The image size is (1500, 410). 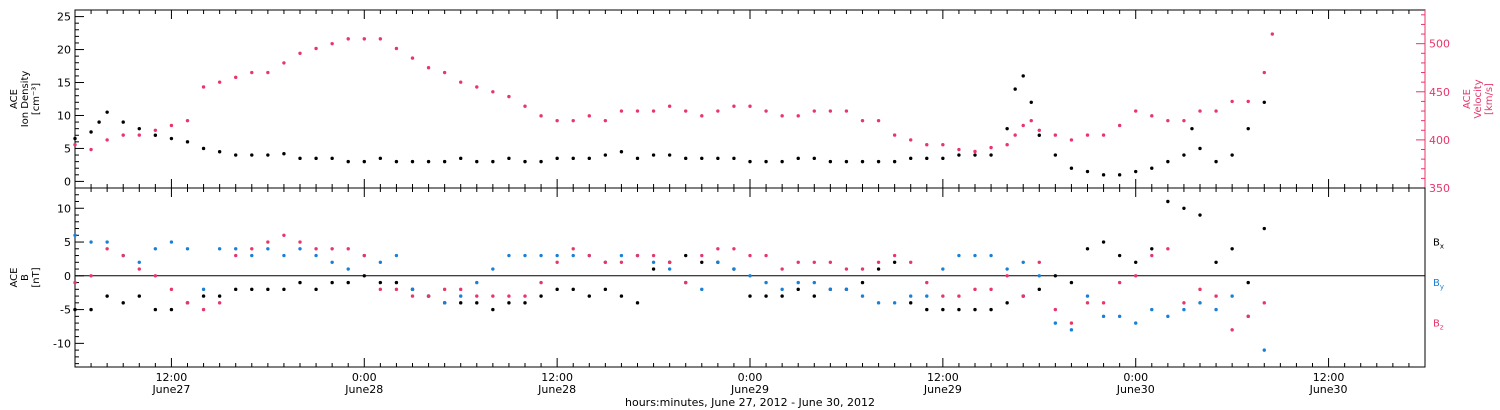 I want to click on velocity-tick-label: 500, so click(x=1439, y=44).